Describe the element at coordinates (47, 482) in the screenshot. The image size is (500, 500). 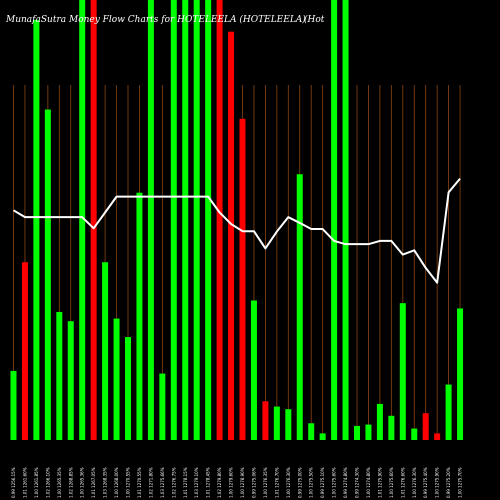
I see `x-tick-label: 1.02 1266.10%` at that location.